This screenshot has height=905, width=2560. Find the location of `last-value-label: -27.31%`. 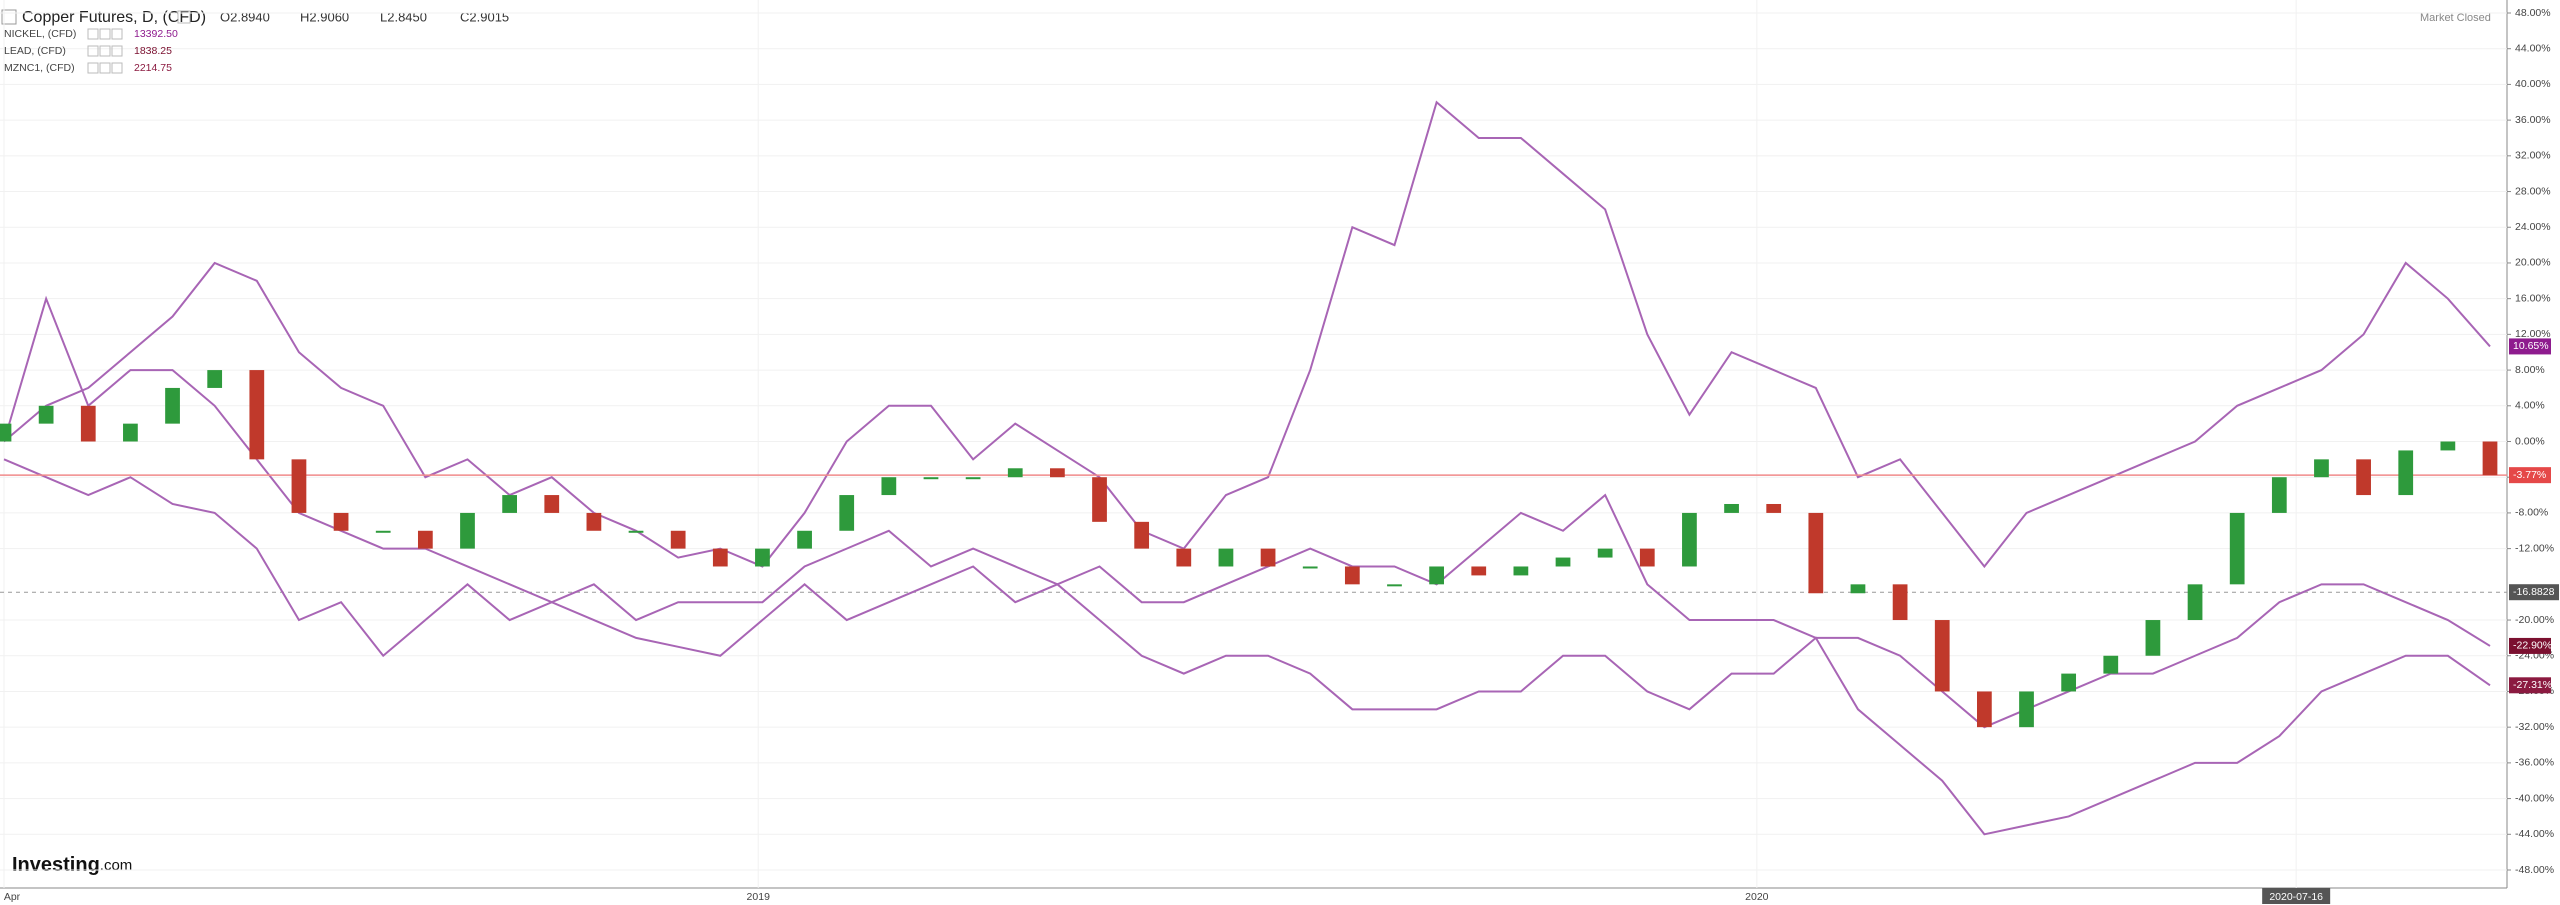

last-value-label: -27.31% is located at coordinates (2532, 685).